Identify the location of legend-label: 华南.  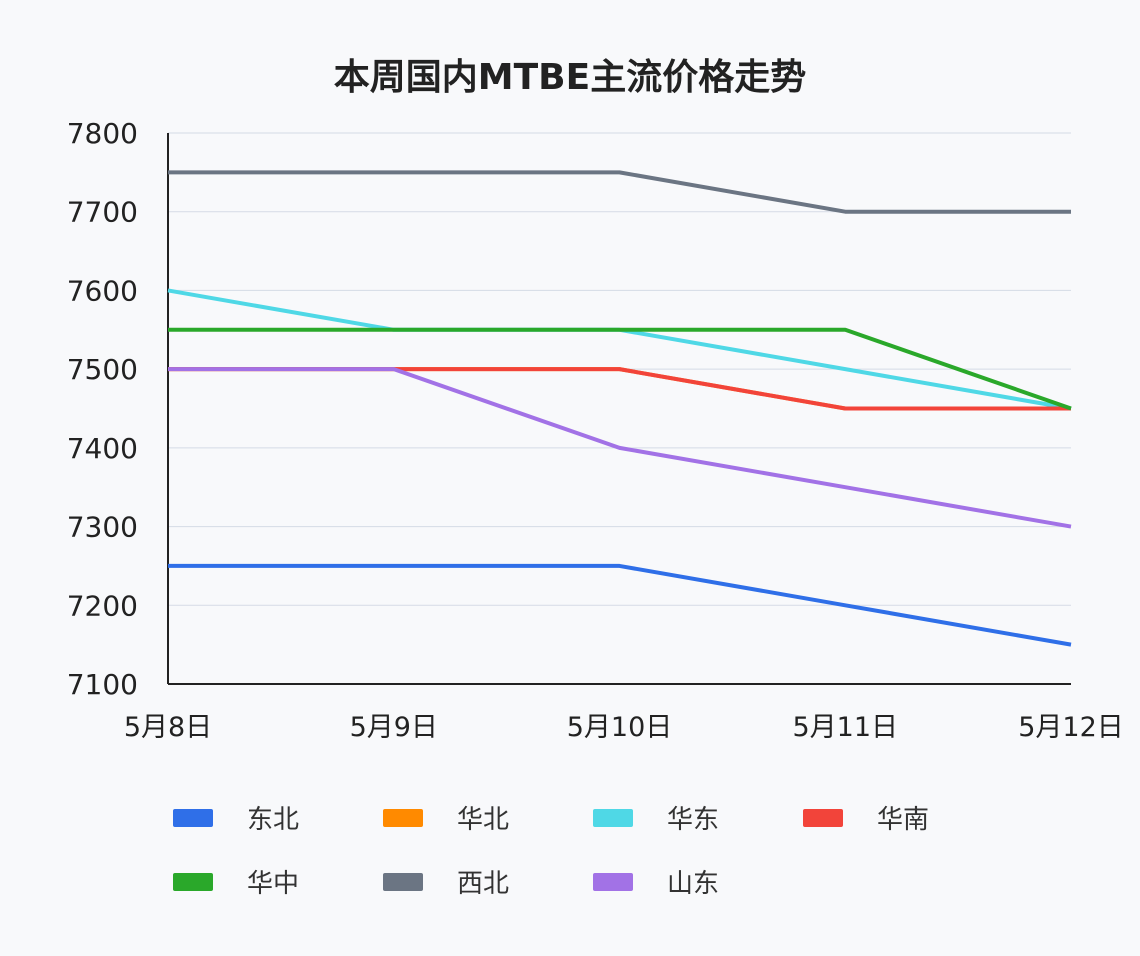
(903, 820).